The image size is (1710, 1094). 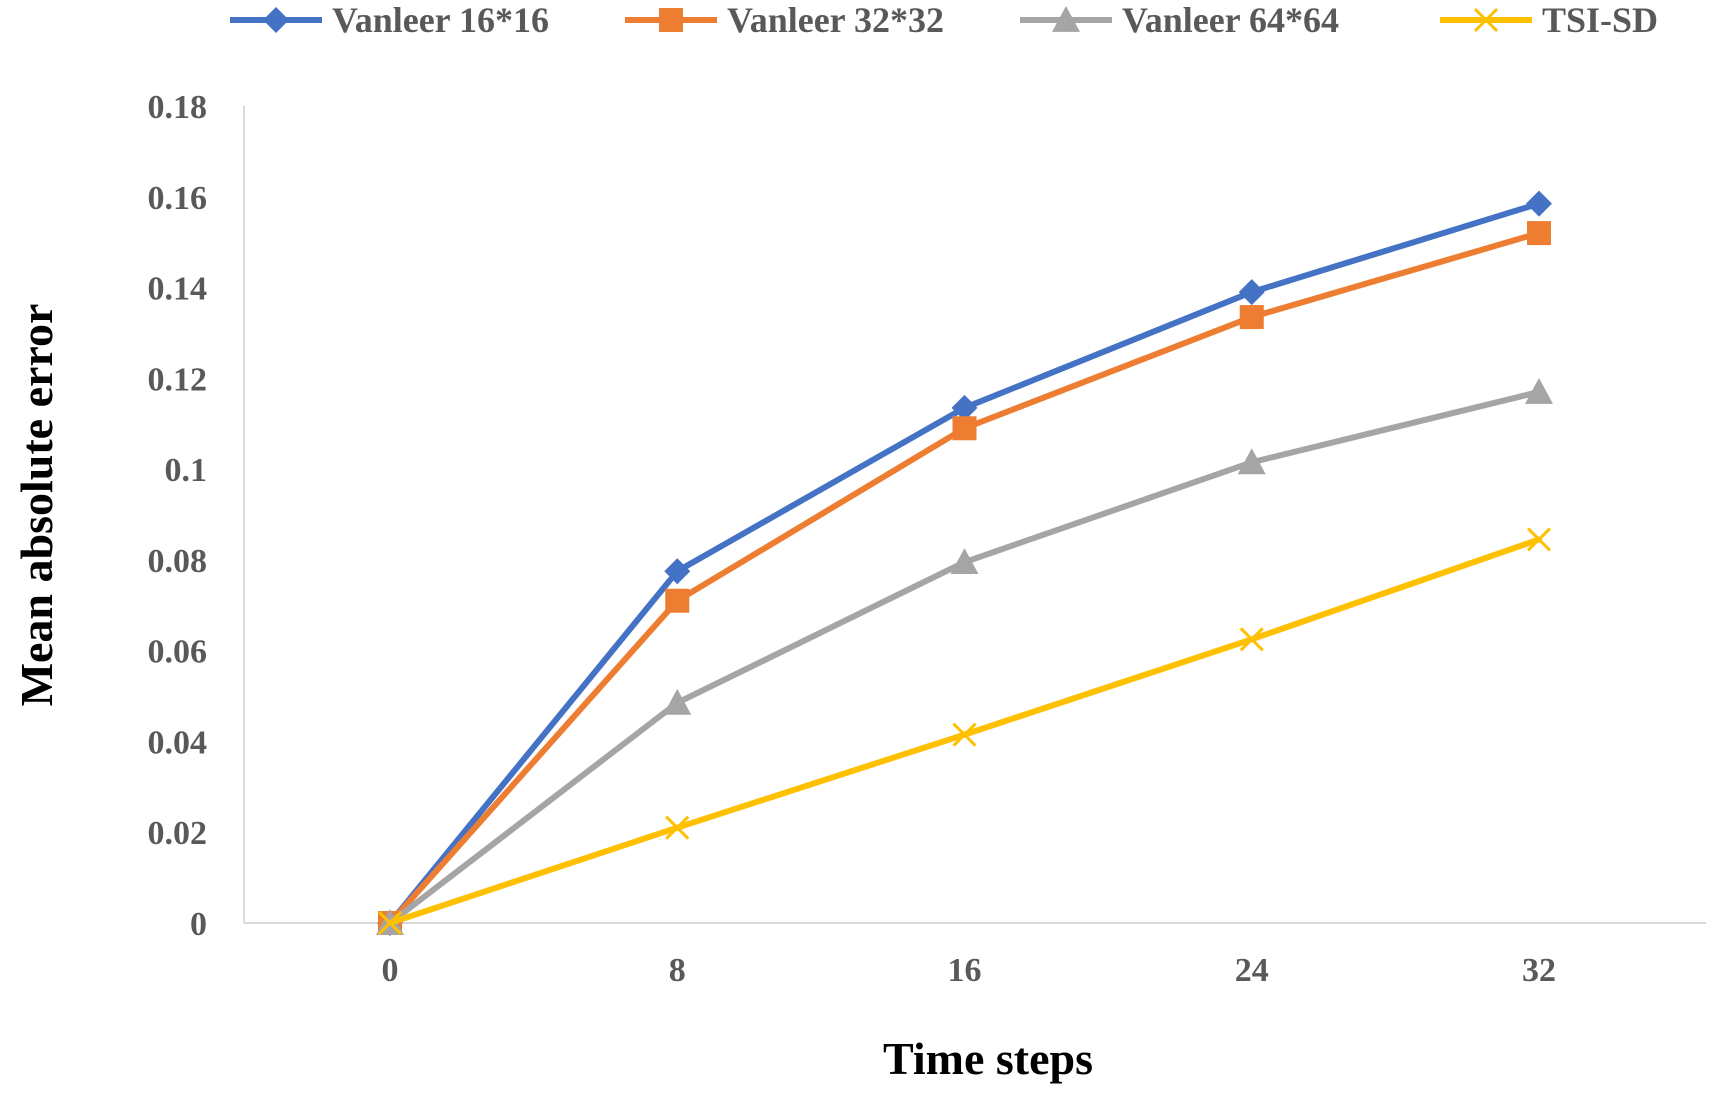 I want to click on y-tick-label: 0.18, so click(x=178, y=107).